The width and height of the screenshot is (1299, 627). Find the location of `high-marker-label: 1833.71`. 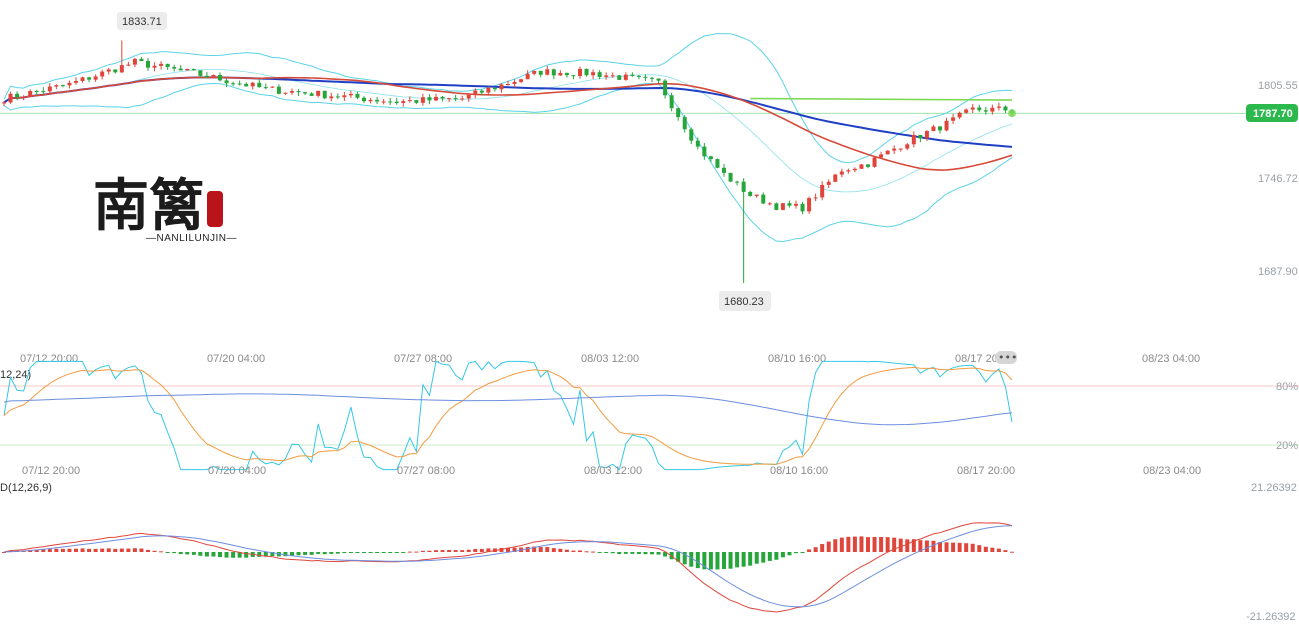

high-marker-label: 1833.71 is located at coordinates (142, 22).